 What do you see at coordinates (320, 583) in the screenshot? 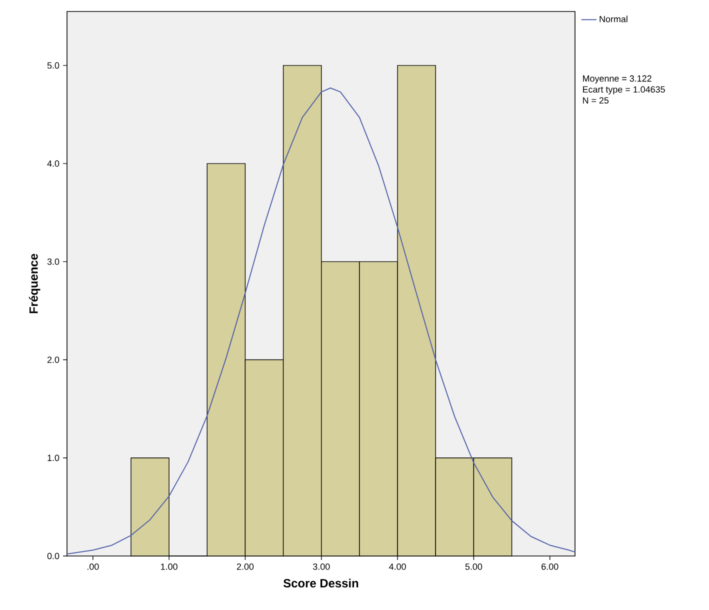
I see `x-axis-title: Score Dessin` at bounding box center [320, 583].